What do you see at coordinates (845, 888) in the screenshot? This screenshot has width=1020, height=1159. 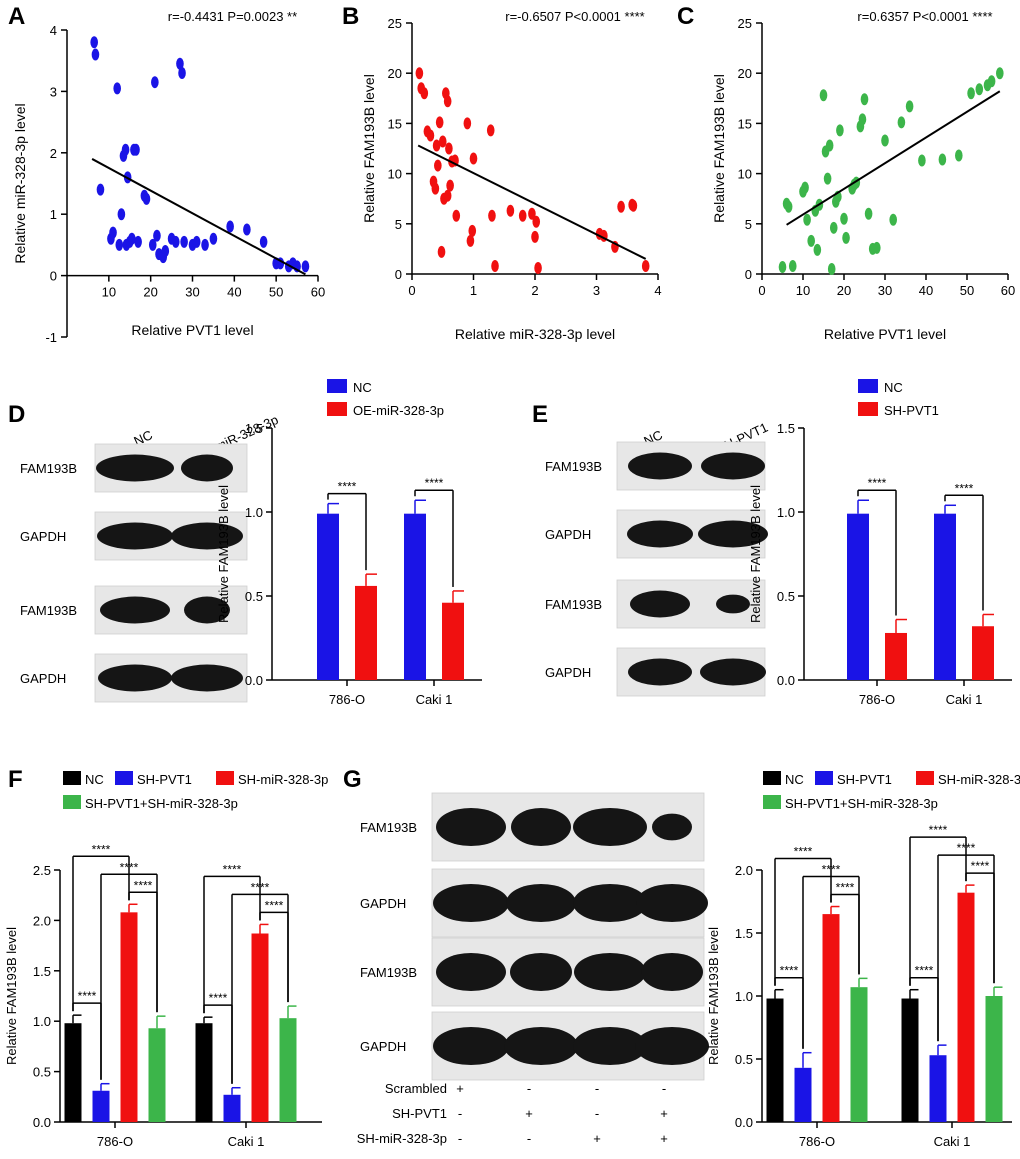 I see `g-sig-label: ****` at bounding box center [845, 888].